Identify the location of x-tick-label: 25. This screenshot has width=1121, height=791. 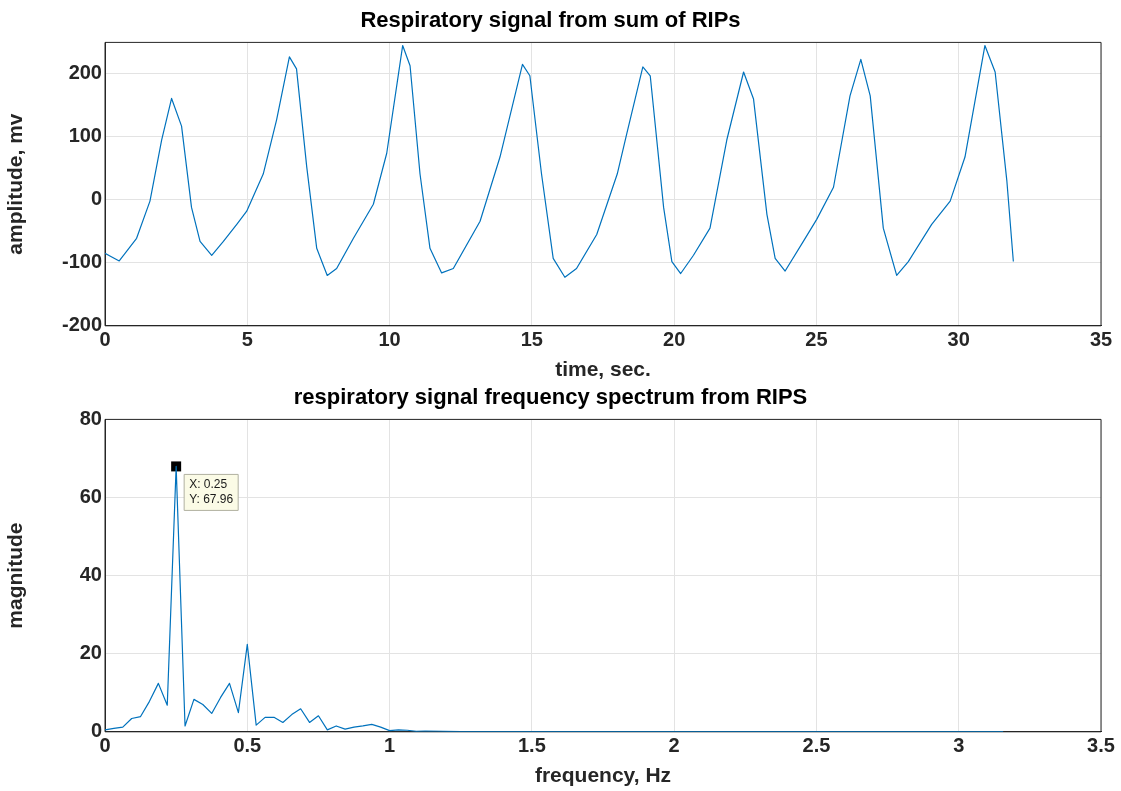
(816, 339).